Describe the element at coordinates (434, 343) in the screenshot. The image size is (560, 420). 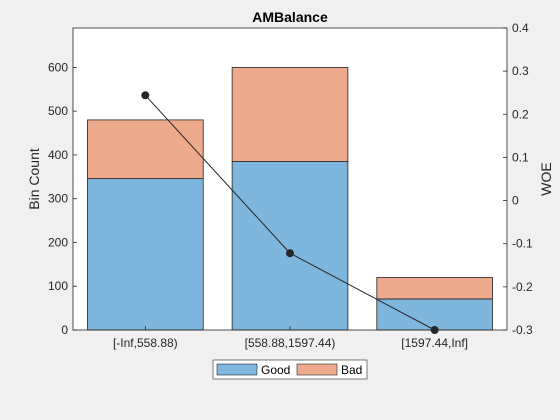
I see `x-tick-label: [1597.44,Inf]` at that location.